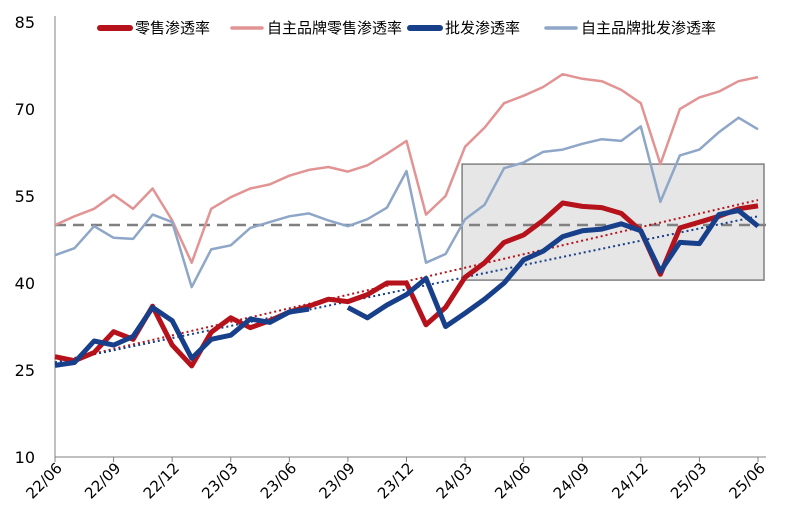 This screenshot has width=797, height=532. What do you see at coordinates (629, 480) in the screenshot?
I see `x-tick-label: 24/12` at bounding box center [629, 480].